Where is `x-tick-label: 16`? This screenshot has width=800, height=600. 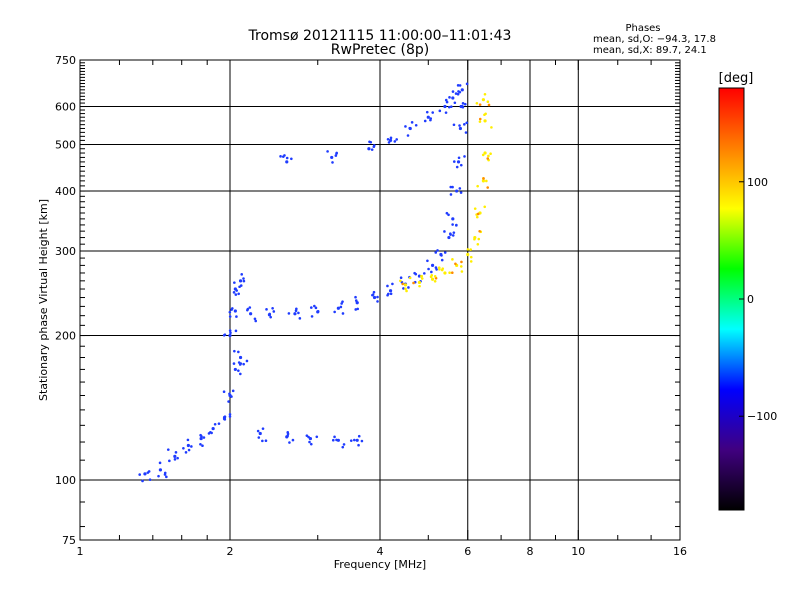
x-tick-label: 16 is located at coordinates (680, 551).